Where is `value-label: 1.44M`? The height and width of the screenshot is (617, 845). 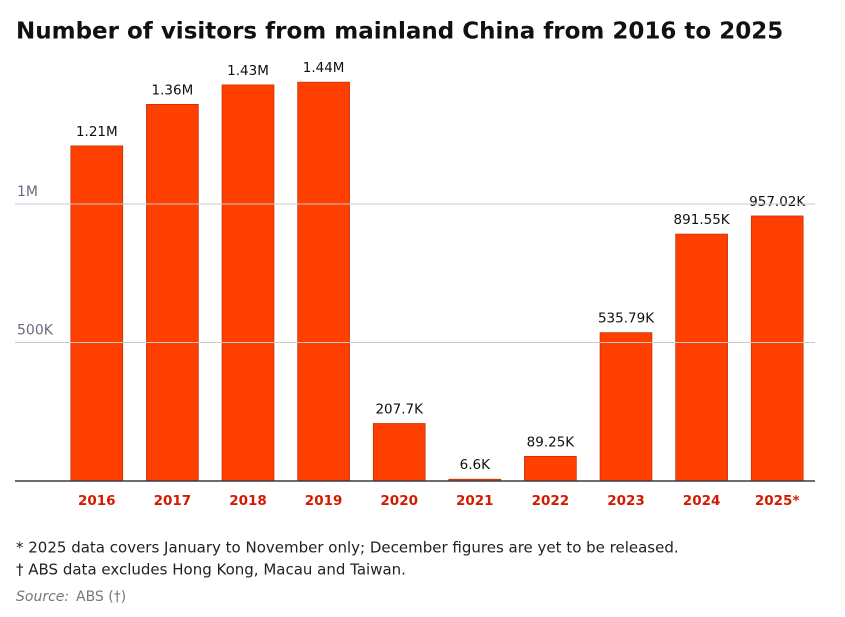 value-label: 1.44M is located at coordinates (324, 68).